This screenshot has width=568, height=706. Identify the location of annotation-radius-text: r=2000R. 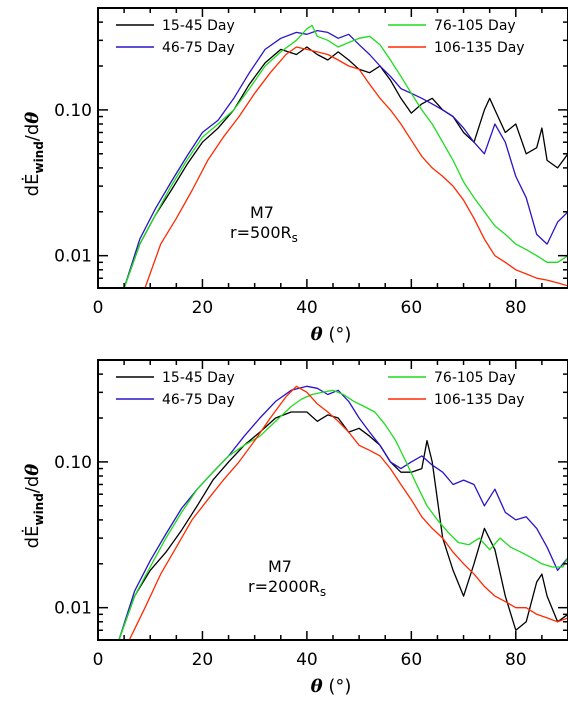
(284, 586).